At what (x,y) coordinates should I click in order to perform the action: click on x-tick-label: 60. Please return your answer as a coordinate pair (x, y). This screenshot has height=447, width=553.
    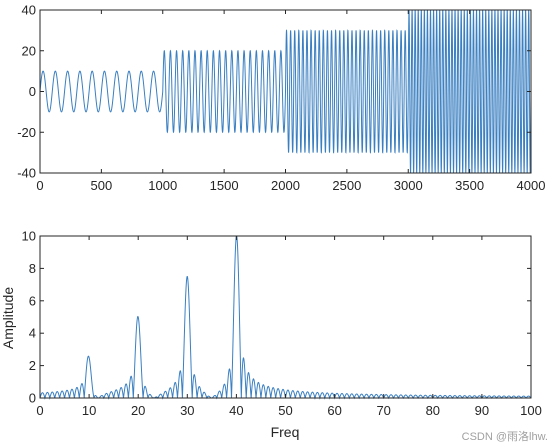
    Looking at the image, I should click on (334, 410).